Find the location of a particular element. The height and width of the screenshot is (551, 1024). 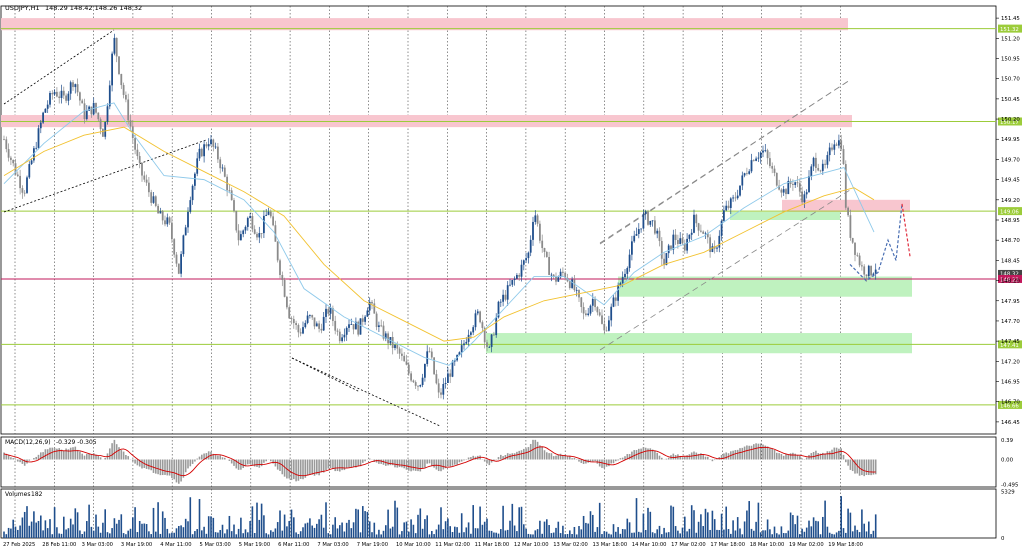

x-tick-label: 14 Mar 10:00 is located at coordinates (649, 545).